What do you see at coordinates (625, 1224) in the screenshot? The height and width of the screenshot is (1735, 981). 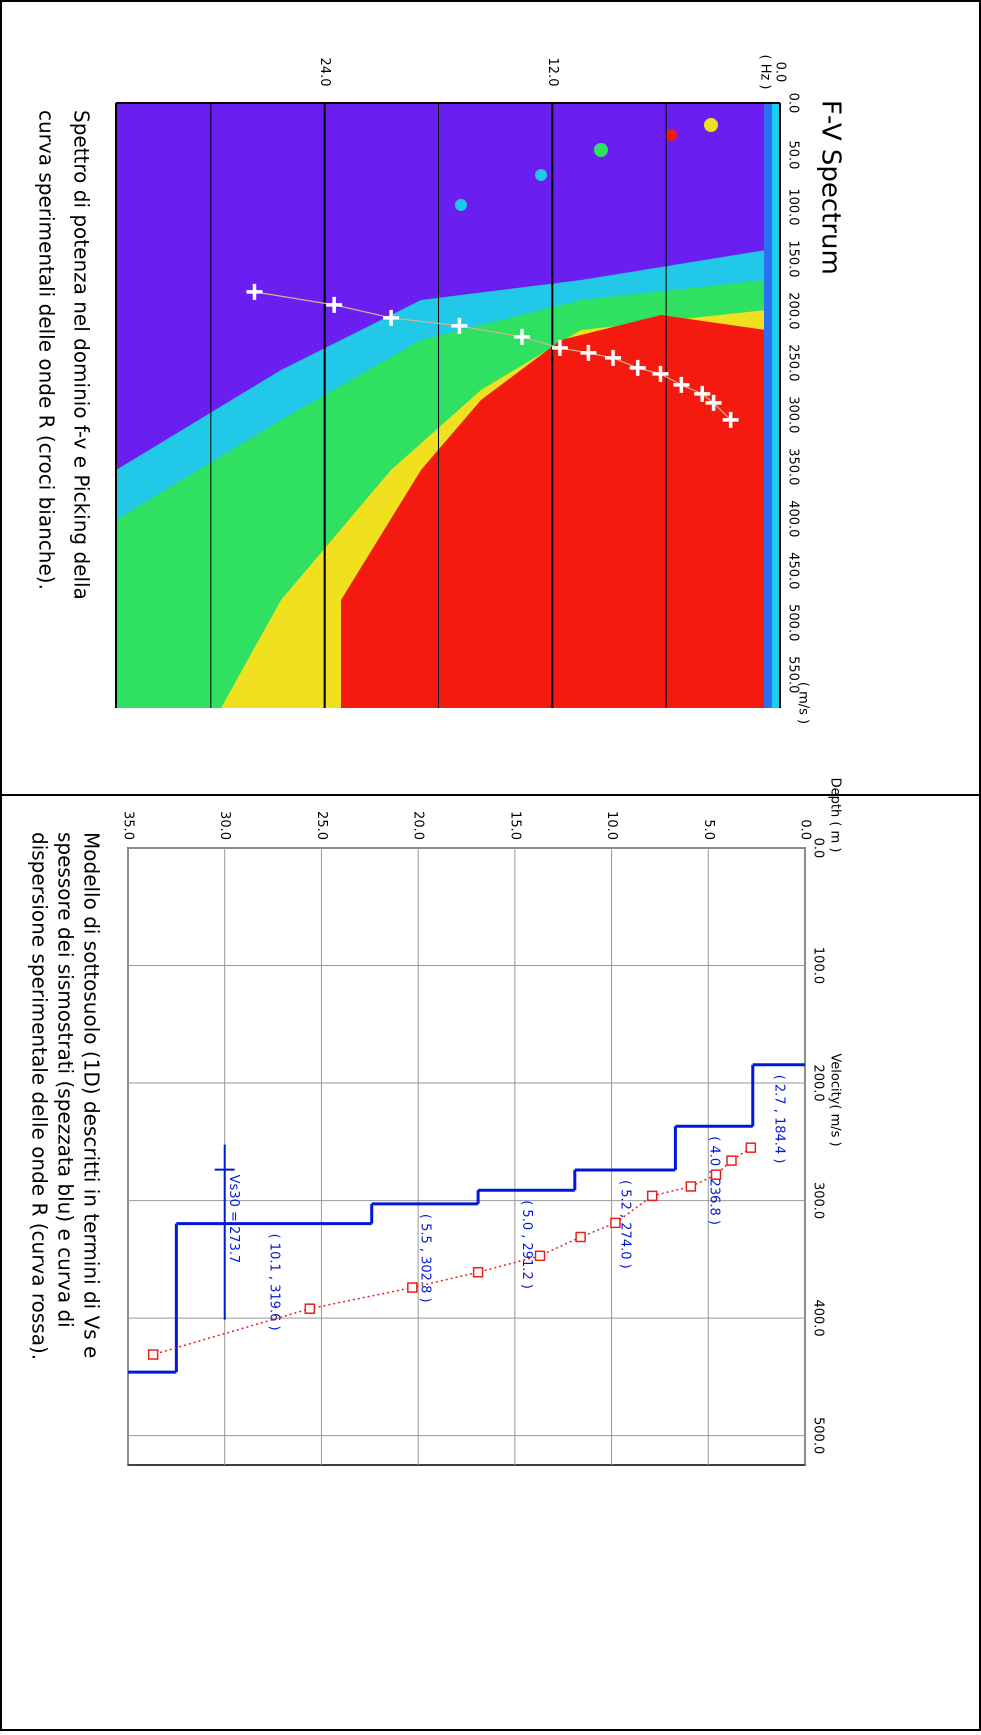 I see `layer-label: ( 5.2 , 274.0 )` at bounding box center [625, 1224].